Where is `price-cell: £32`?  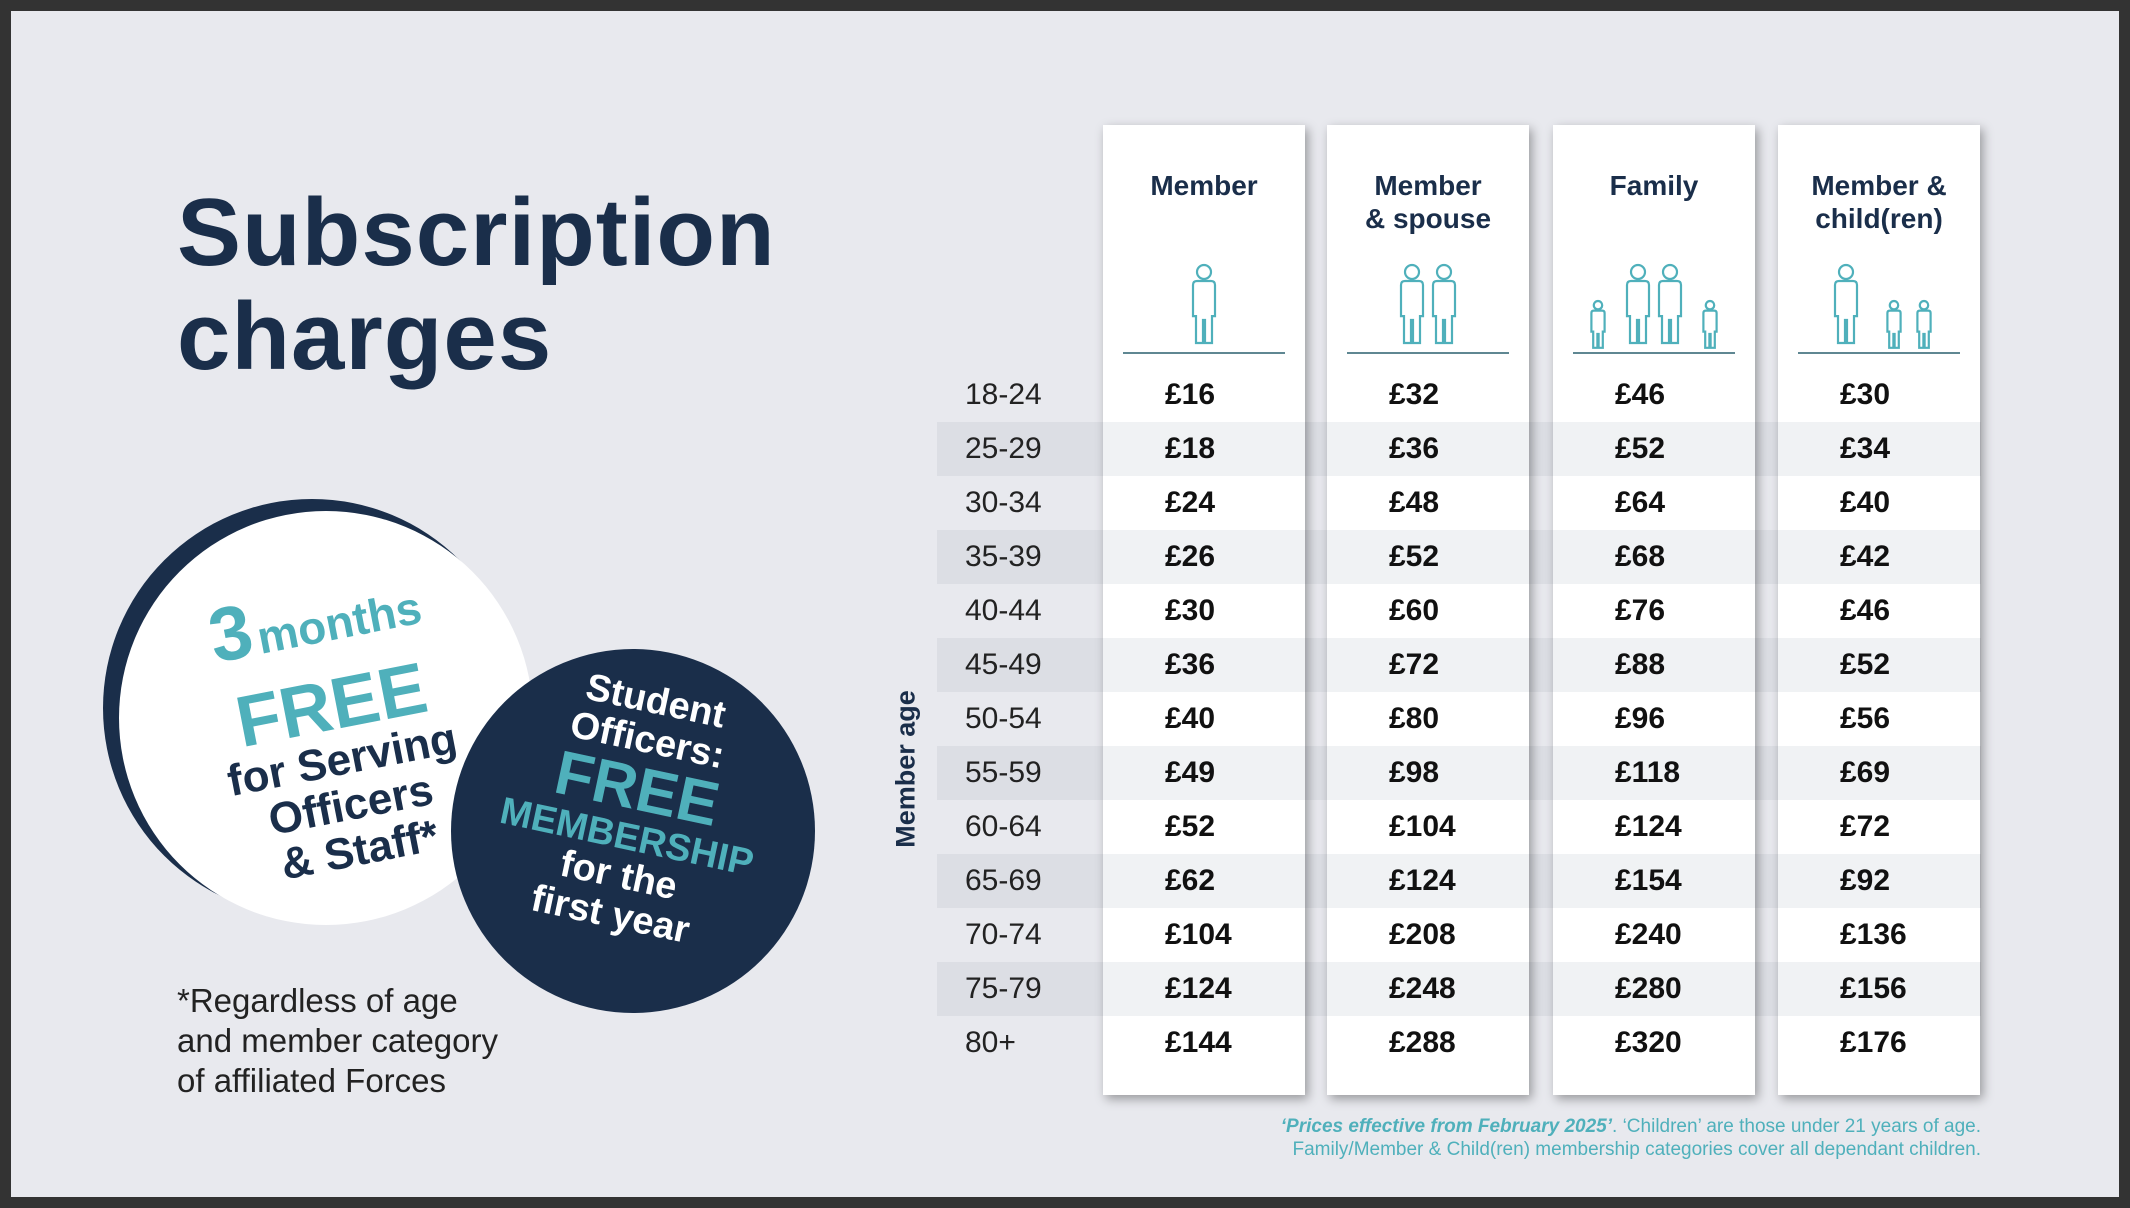 price-cell: £32 is located at coordinates (1414, 394).